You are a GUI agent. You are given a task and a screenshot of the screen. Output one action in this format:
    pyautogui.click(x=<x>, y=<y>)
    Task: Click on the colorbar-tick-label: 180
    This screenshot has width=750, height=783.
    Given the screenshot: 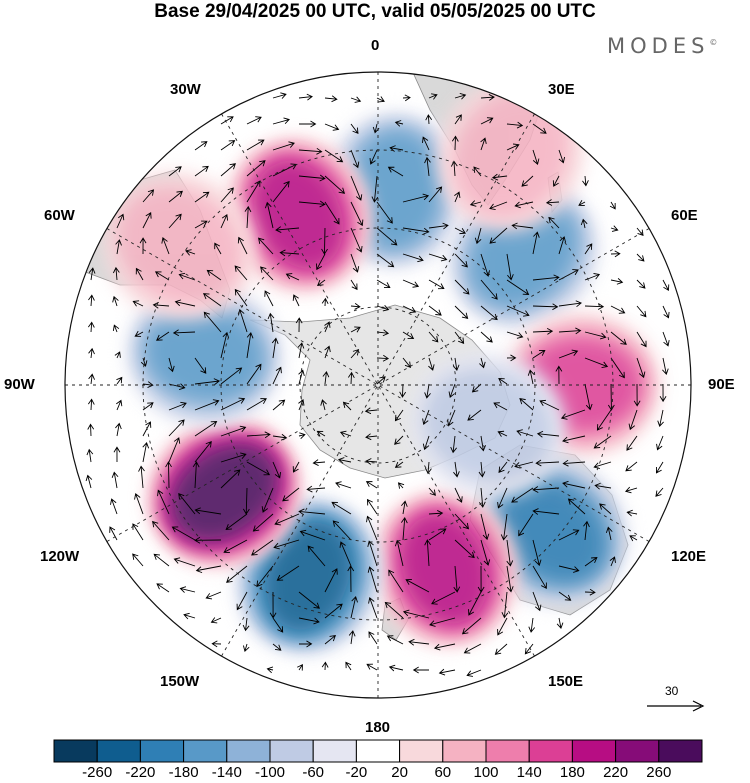 What is the action you would take?
    pyautogui.click(x=572, y=772)
    